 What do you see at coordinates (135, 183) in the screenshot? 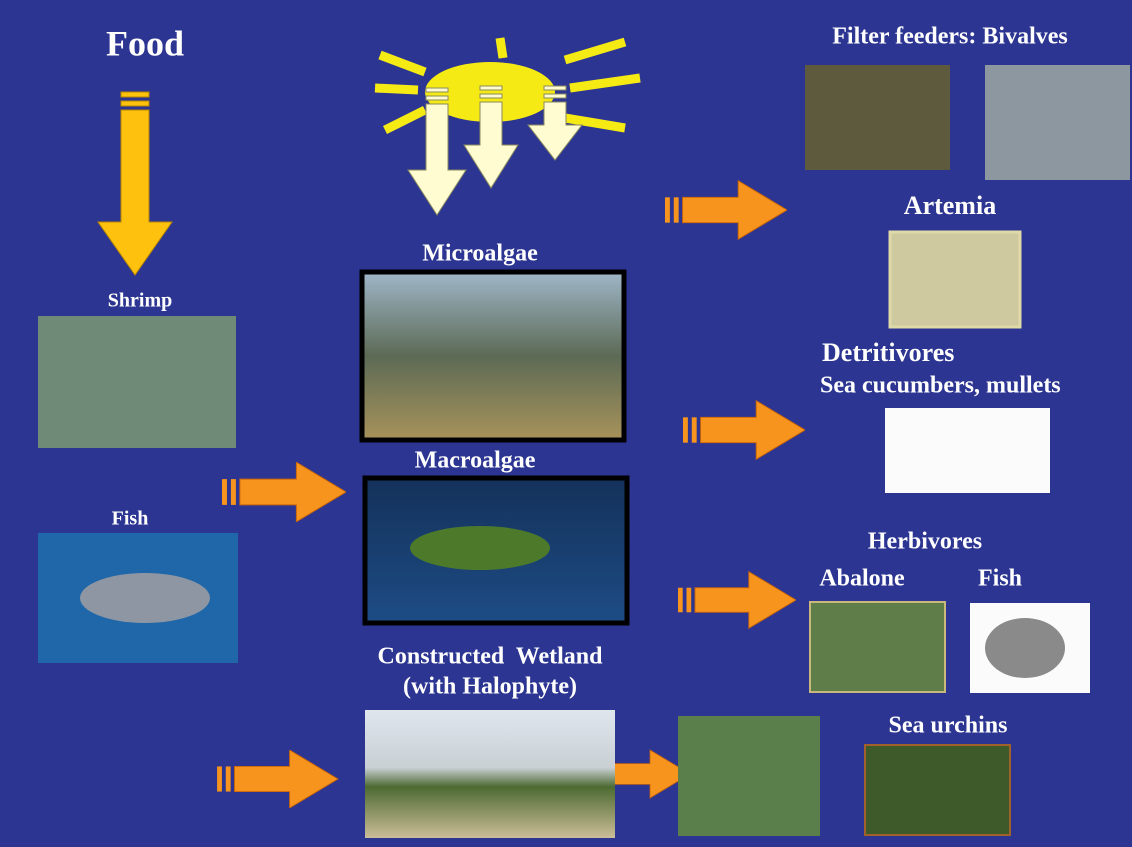
I see `food-arrow` at bounding box center [135, 183].